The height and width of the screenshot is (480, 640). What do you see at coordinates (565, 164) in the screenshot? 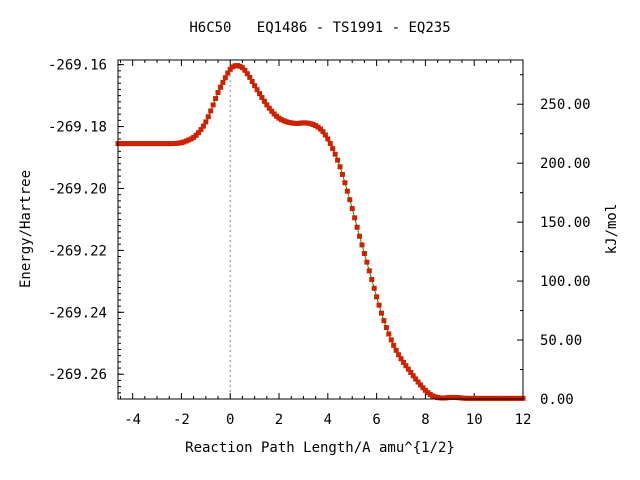
I see `y2-tick-label: 200.00` at bounding box center [565, 164].